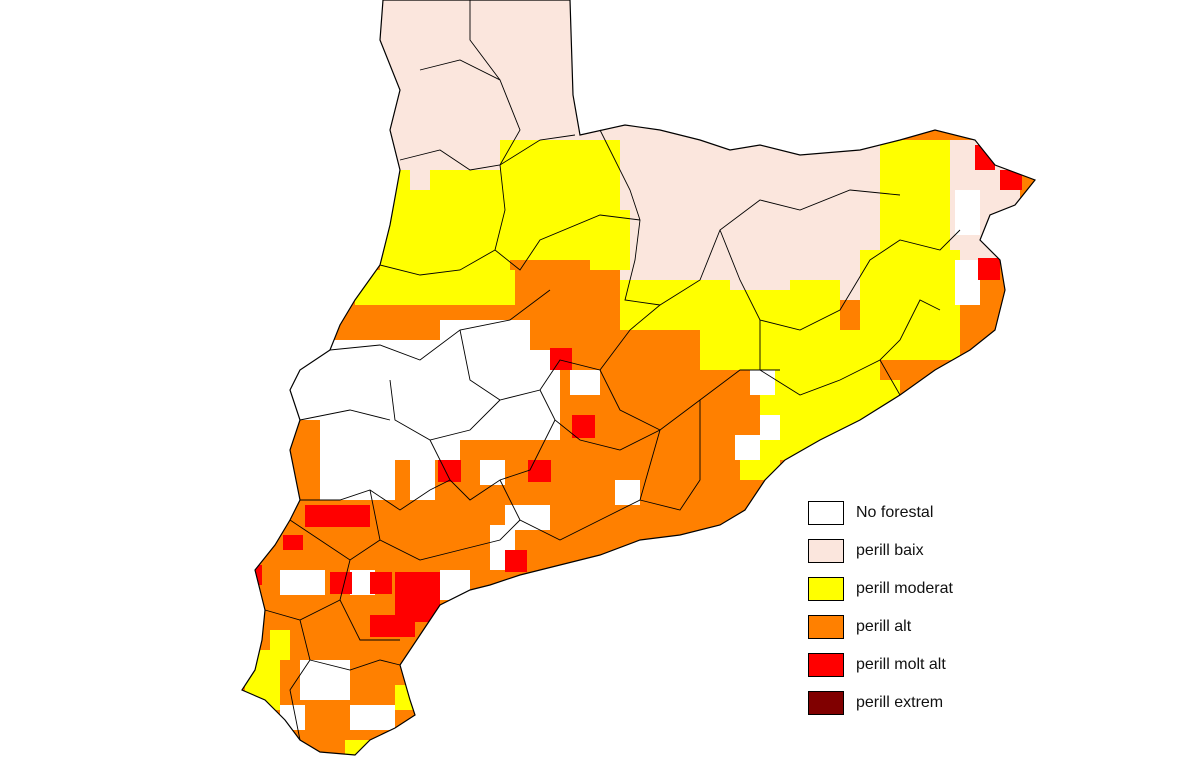  I want to click on legend-swatch-perill-molt-alt, so click(826, 665).